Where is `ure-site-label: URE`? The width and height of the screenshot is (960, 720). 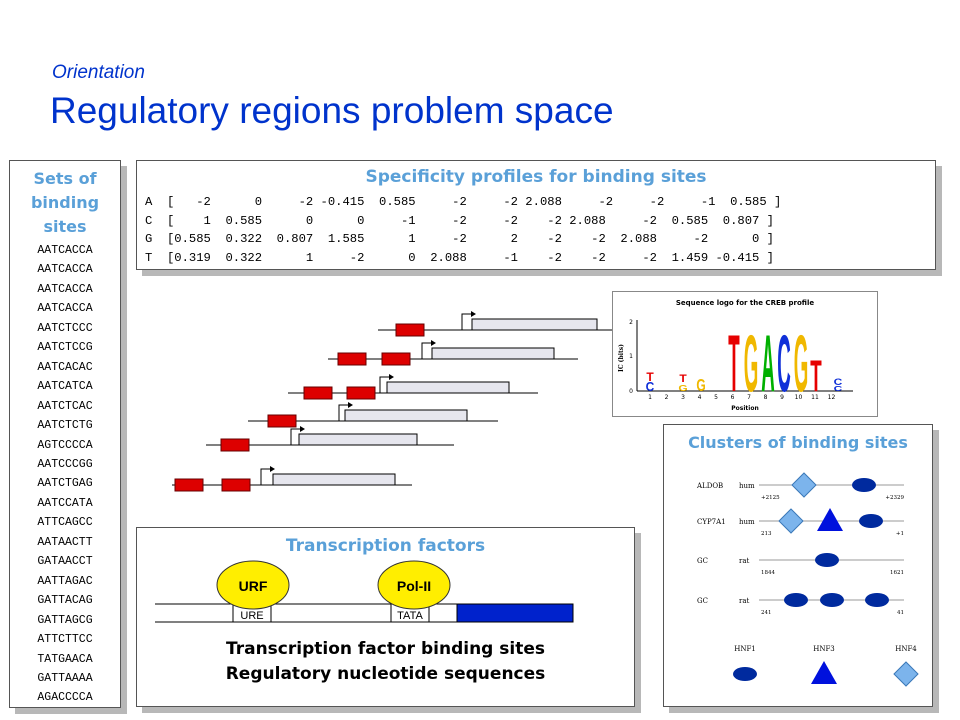 ure-site-label: URE is located at coordinates (251, 616).